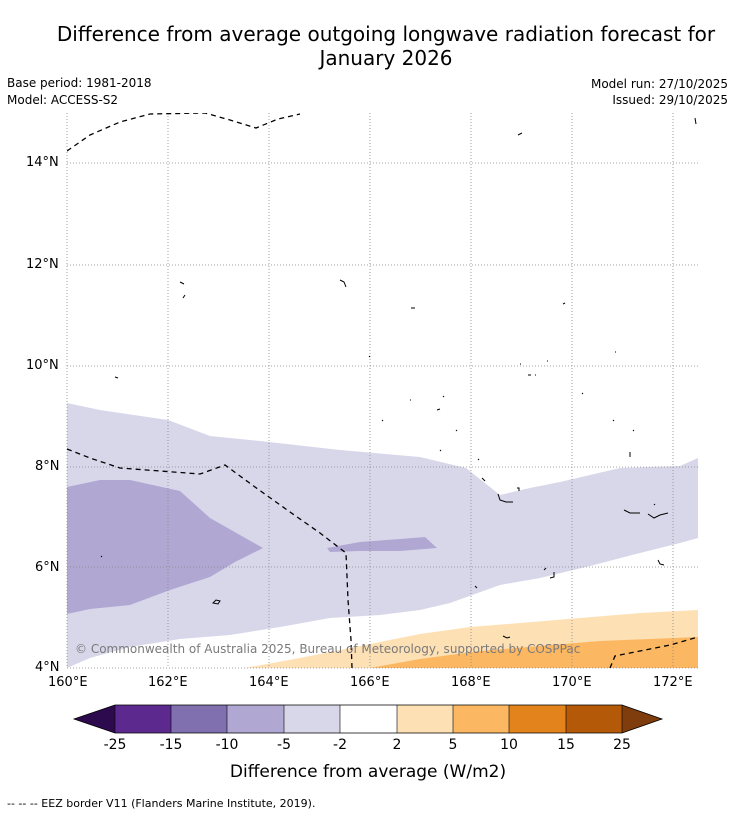 The image size is (736, 816). Describe the element at coordinates (622, 745) in the screenshot. I see `colorbar-tick: 25` at that location.